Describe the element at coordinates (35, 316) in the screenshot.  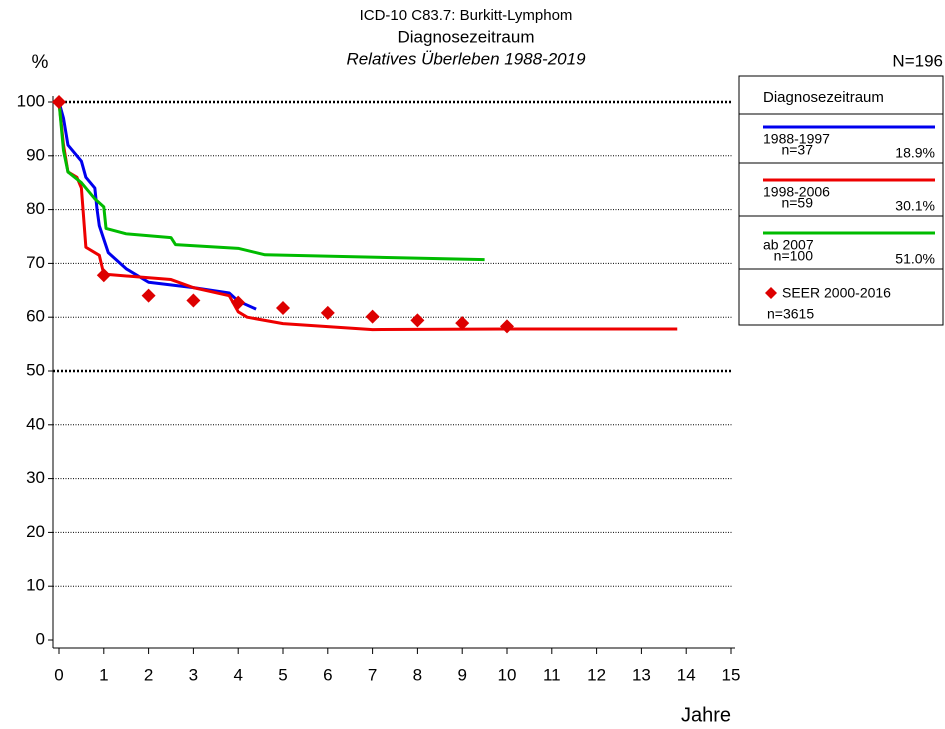
I see `y-tick-label: 60` at that location.